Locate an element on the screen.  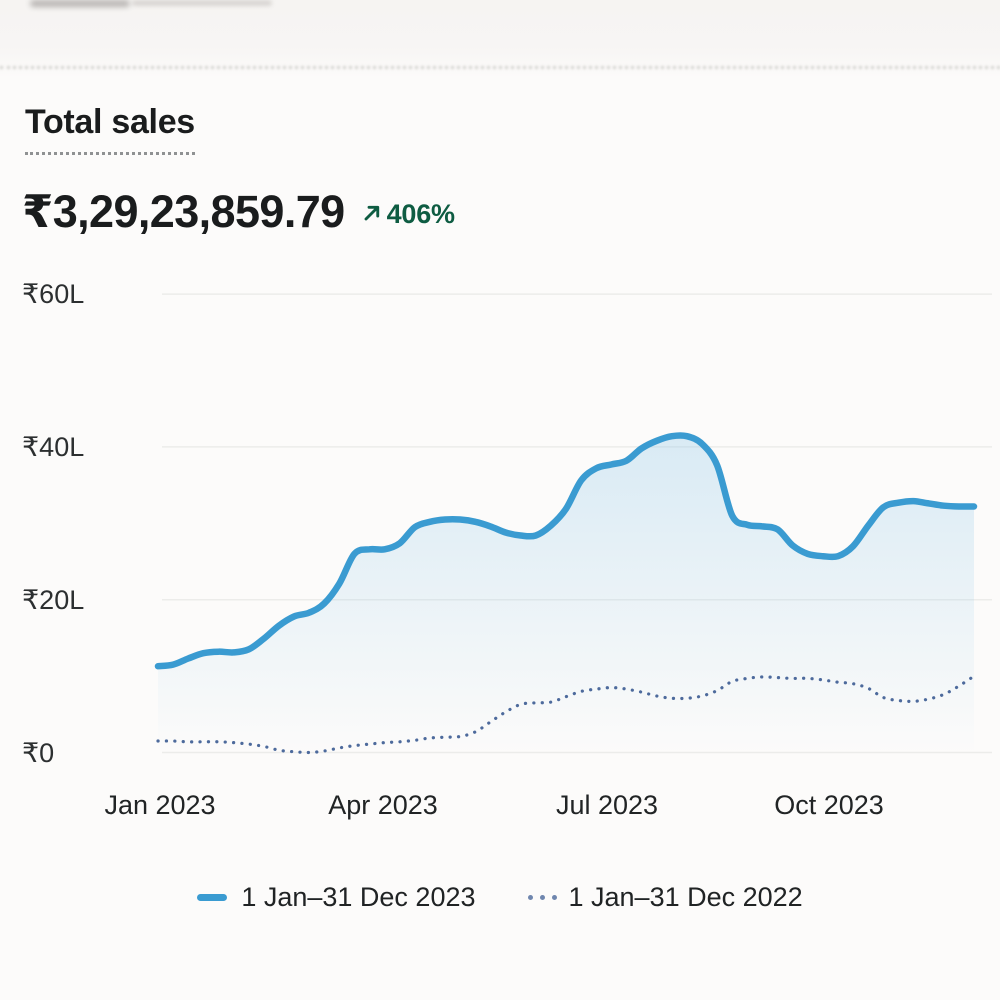
legend-item-2022: 1 Jan–31 Dec 2022 is located at coordinates (665, 897).